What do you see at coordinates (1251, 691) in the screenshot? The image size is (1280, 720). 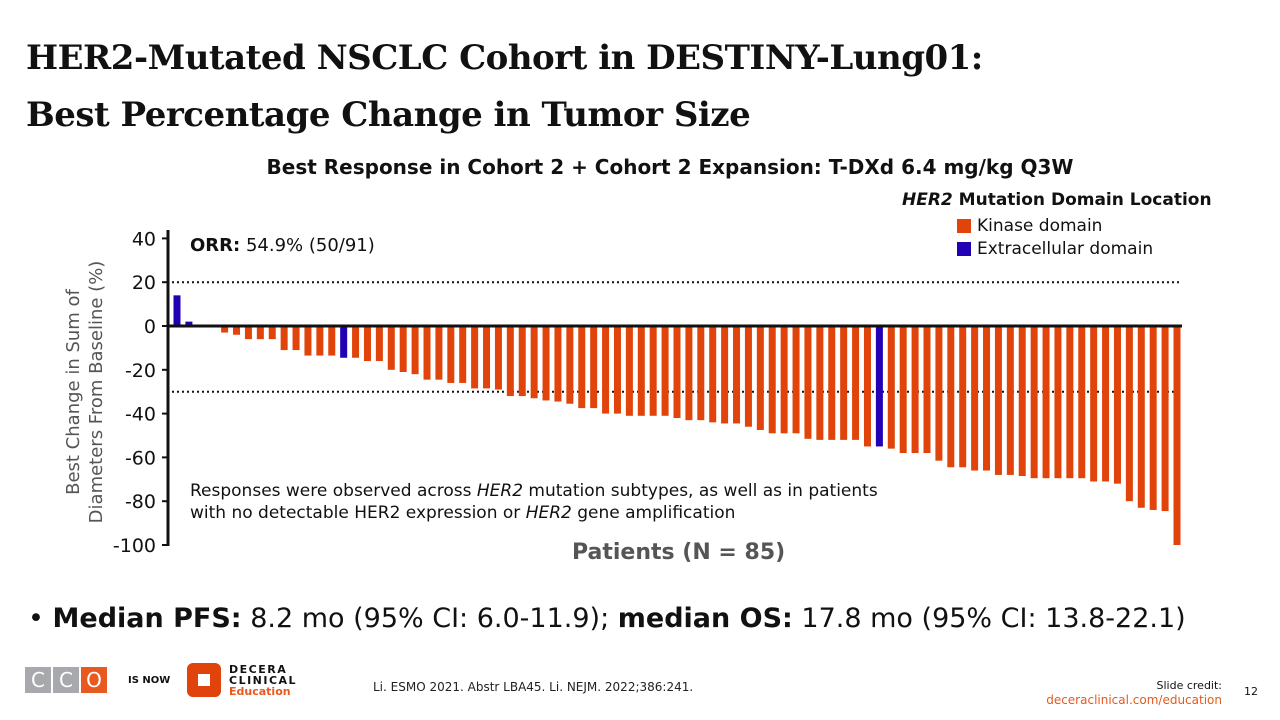 I see `page-number: 12` at bounding box center [1251, 691].